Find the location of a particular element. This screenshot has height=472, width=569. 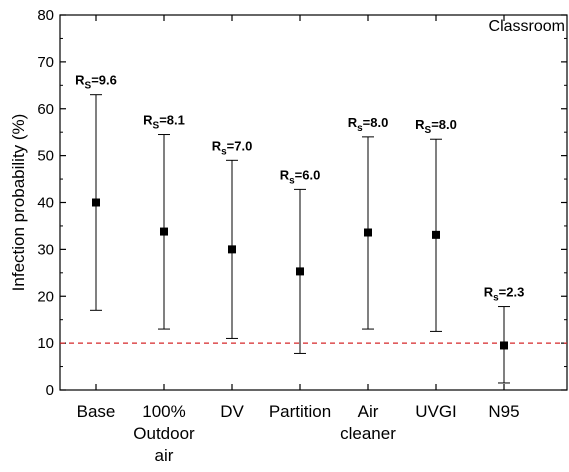

rs-annotation: RS=8.0 is located at coordinates (436, 126).